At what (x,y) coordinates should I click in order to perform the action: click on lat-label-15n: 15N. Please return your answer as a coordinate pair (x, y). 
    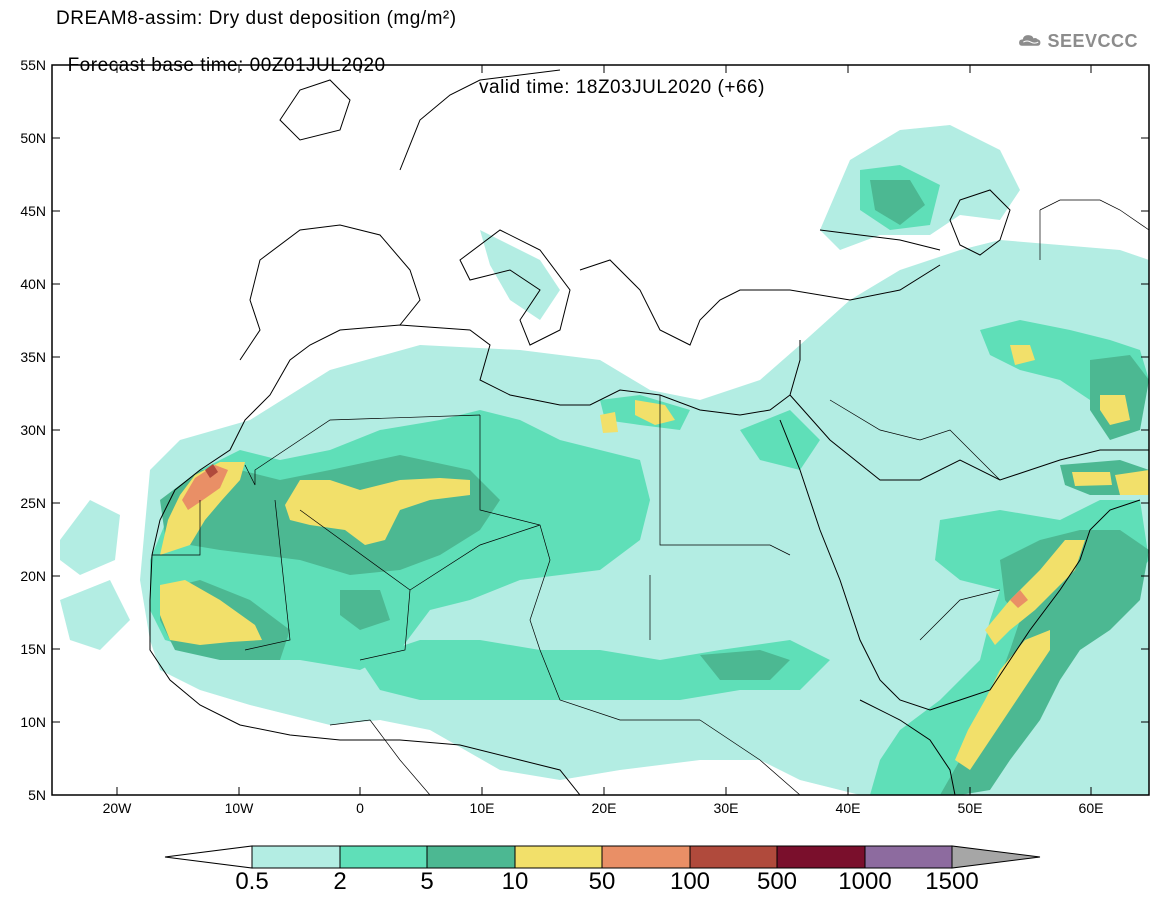
    Looking at the image, I should click on (33, 649).